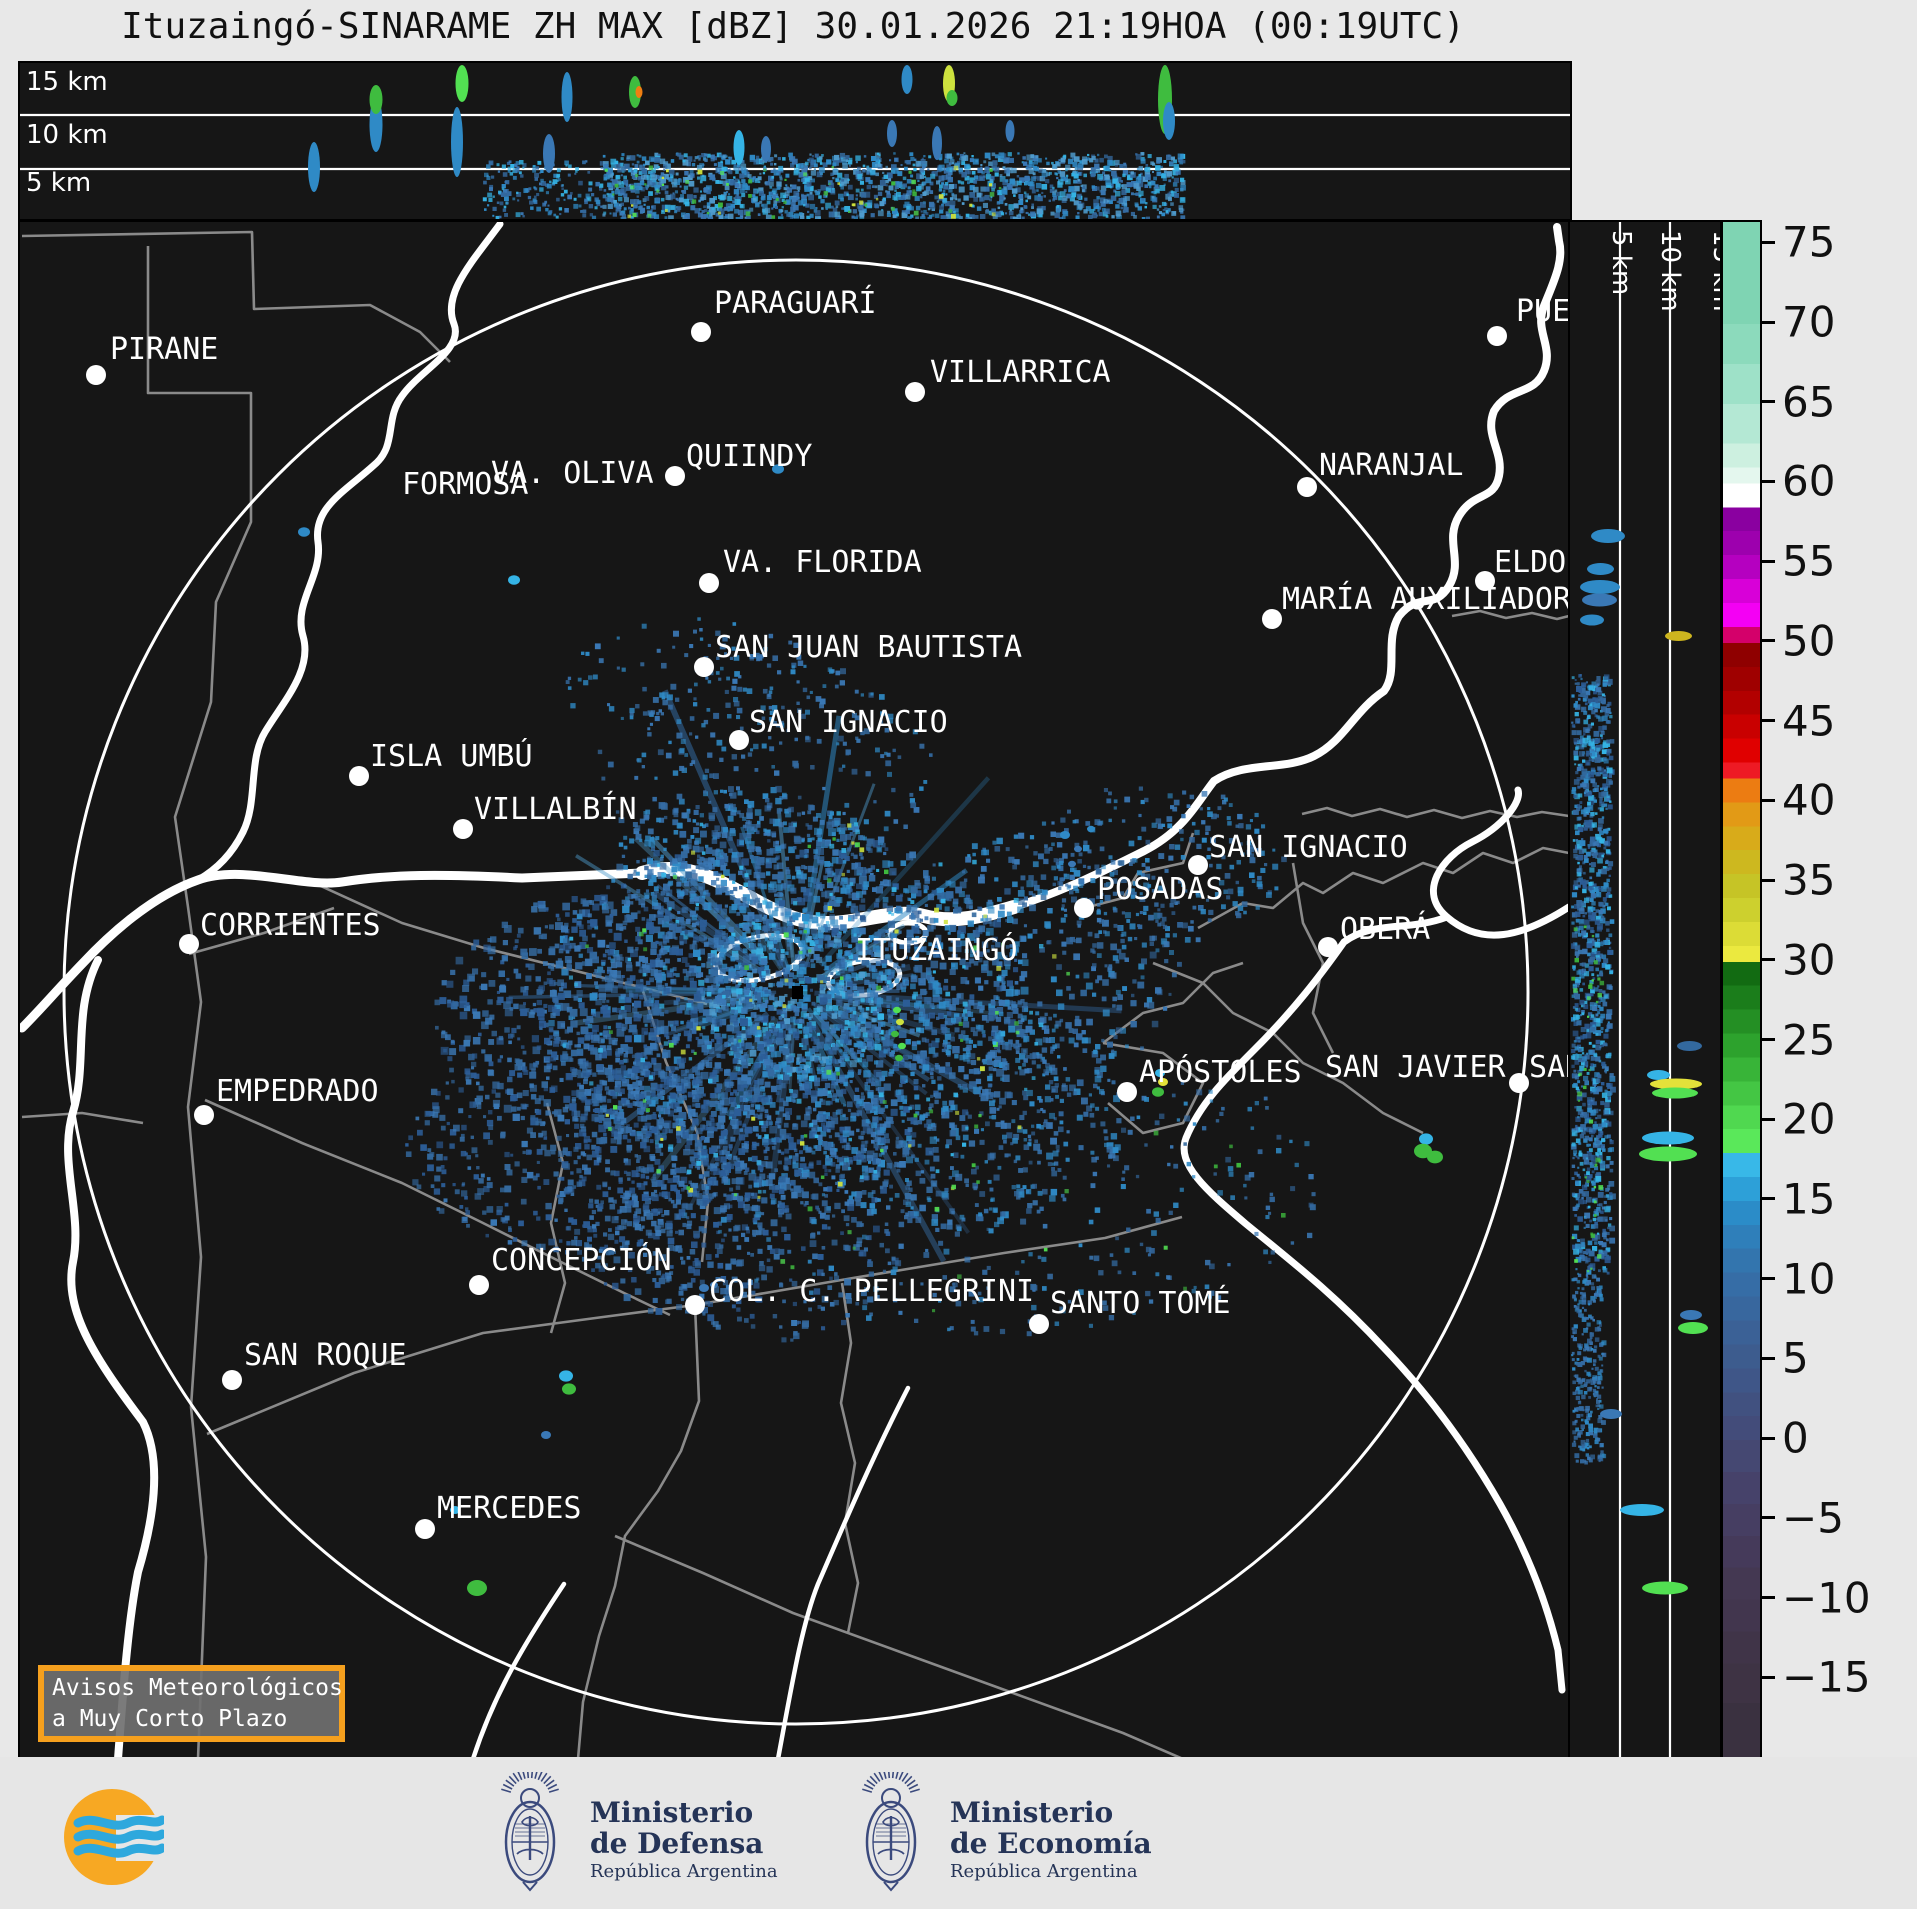 Image resolution: width=1917 pixels, height=1909 pixels. Describe the element at coordinates (1795, 1358) in the screenshot. I see `colorbar-tick-label: 5` at that location.